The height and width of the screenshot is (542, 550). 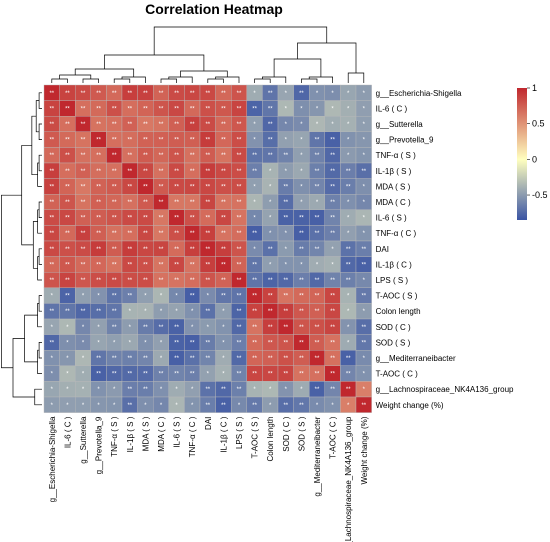 What do you see at coordinates (445, 389) in the screenshot?
I see `row-label: g__Lachnospiraceae_NK4A136_group` at bounding box center [445, 389].